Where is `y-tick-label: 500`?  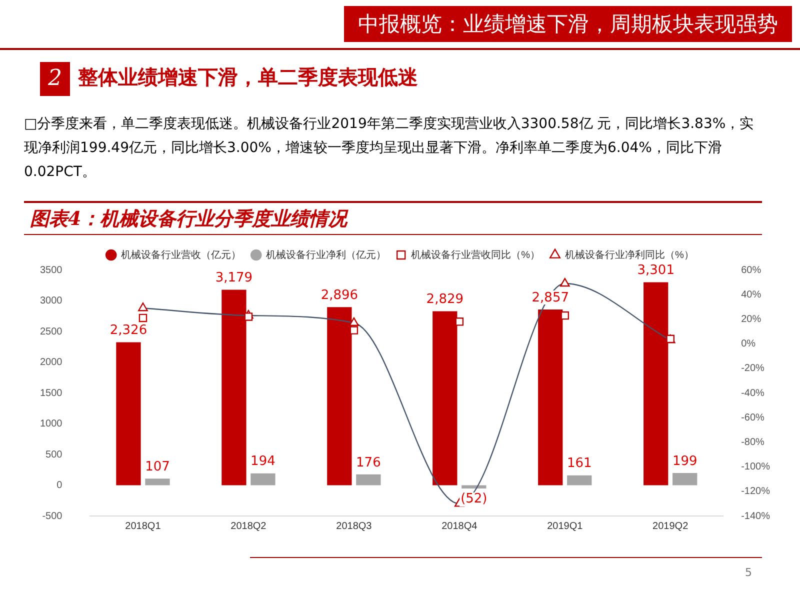
y-tick-label: 500 is located at coordinates (54, 454).